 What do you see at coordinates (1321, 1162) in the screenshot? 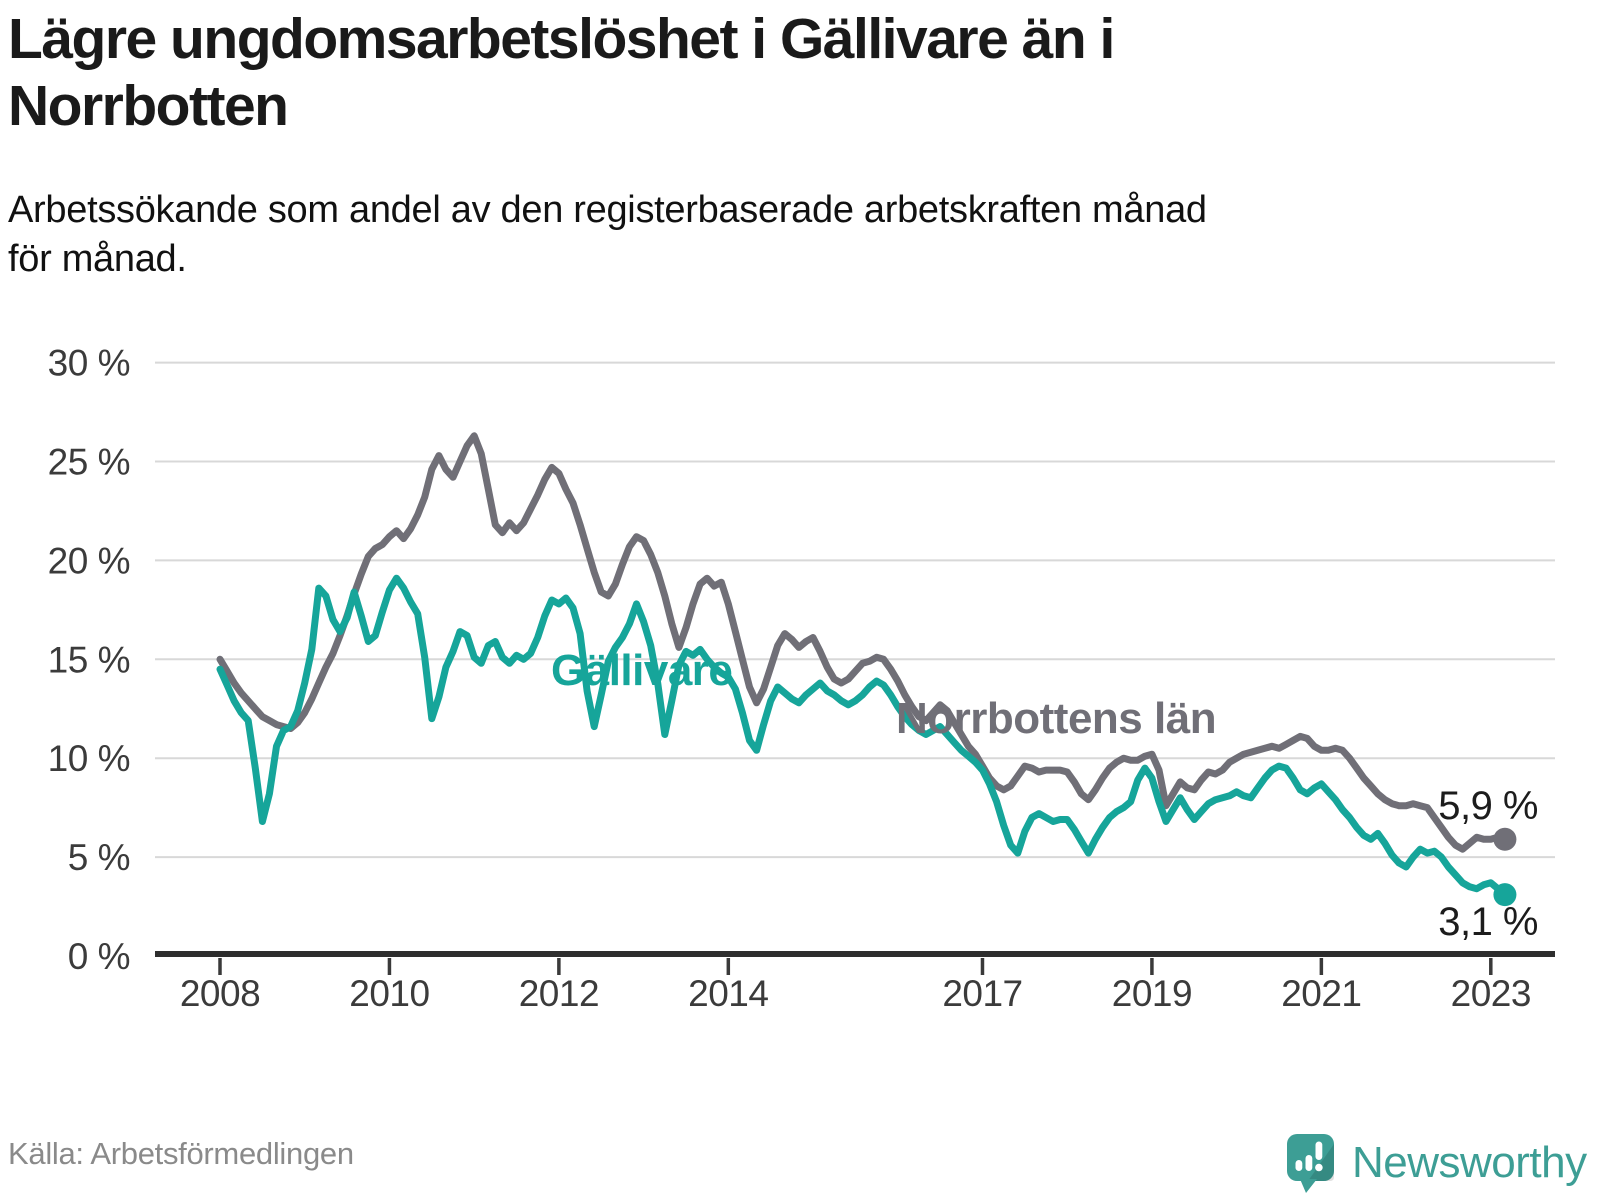
I see `logo-fold-shade` at bounding box center [1321, 1162].